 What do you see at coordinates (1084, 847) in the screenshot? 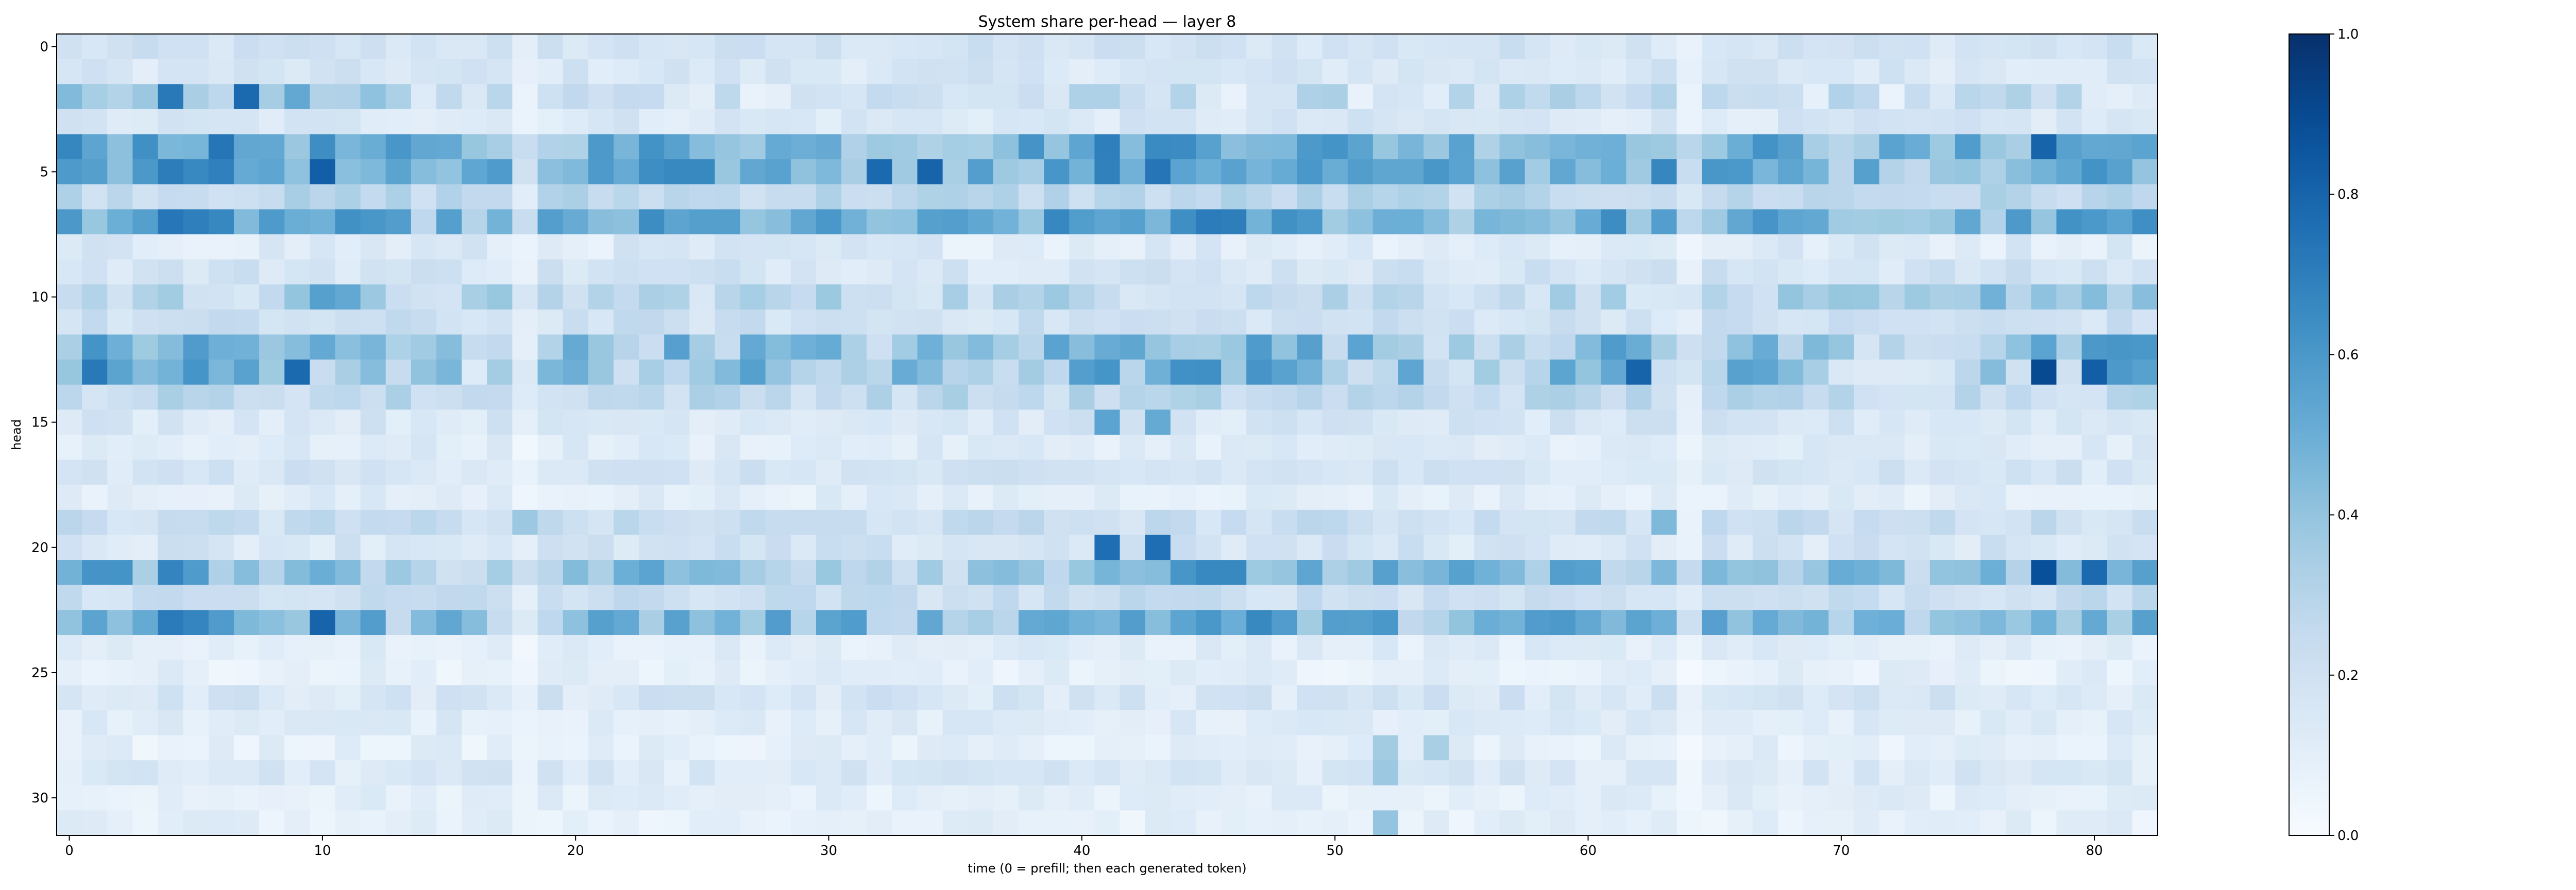
I see `x-axis: 0 10 20 30 40 50 60 70 80` at bounding box center [1084, 847].